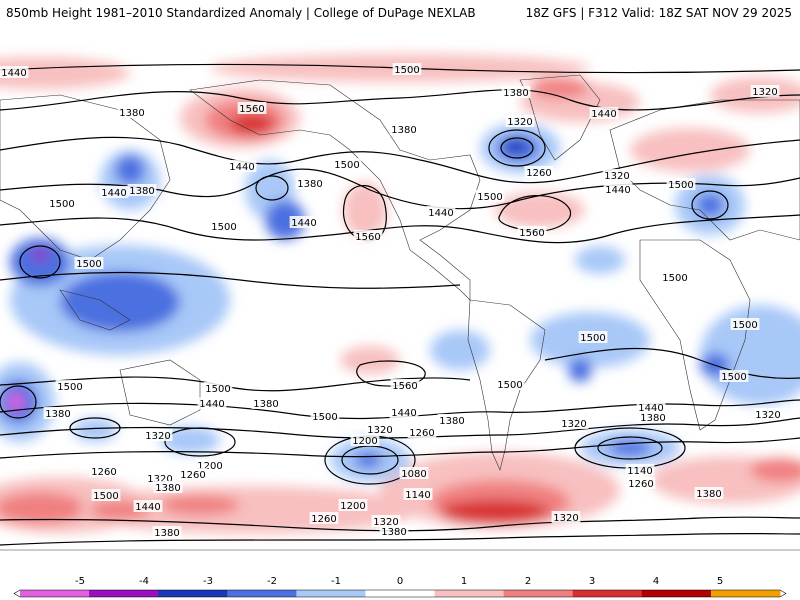 Image resolution: width=800 pixels, height=600 pixels. I want to click on colorbar-label: 4, so click(656, 581).